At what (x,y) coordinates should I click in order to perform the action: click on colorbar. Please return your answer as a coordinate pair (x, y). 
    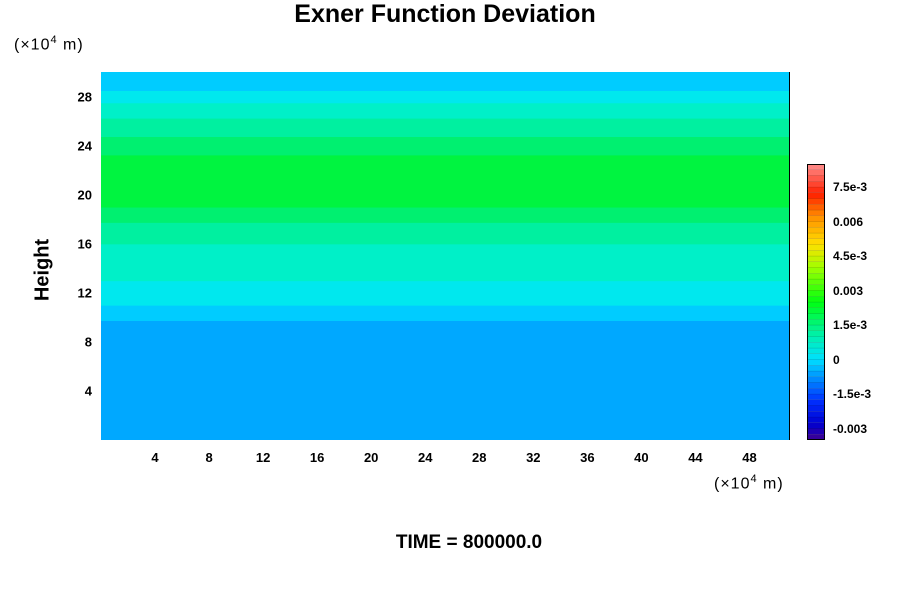
    Looking at the image, I should click on (816, 302).